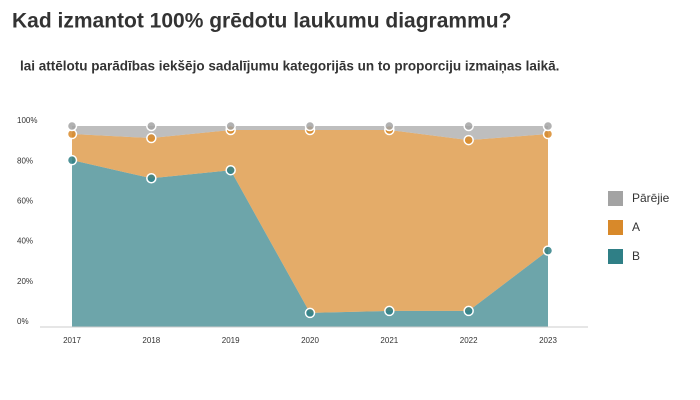 This screenshot has height=400, width=700. Describe the element at coordinates (636, 227) in the screenshot. I see `legend-label: A` at that location.